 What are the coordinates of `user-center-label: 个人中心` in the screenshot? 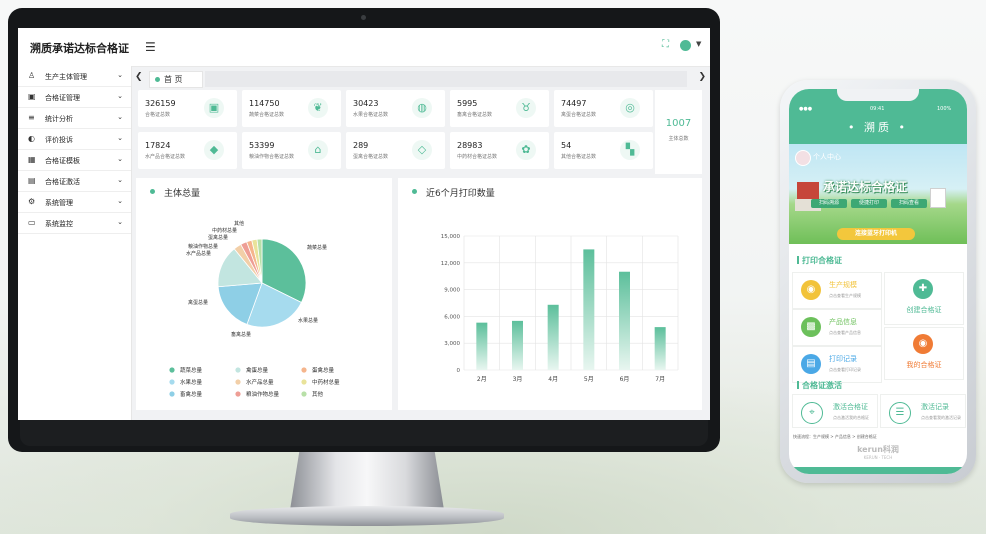 It's located at (827, 157).